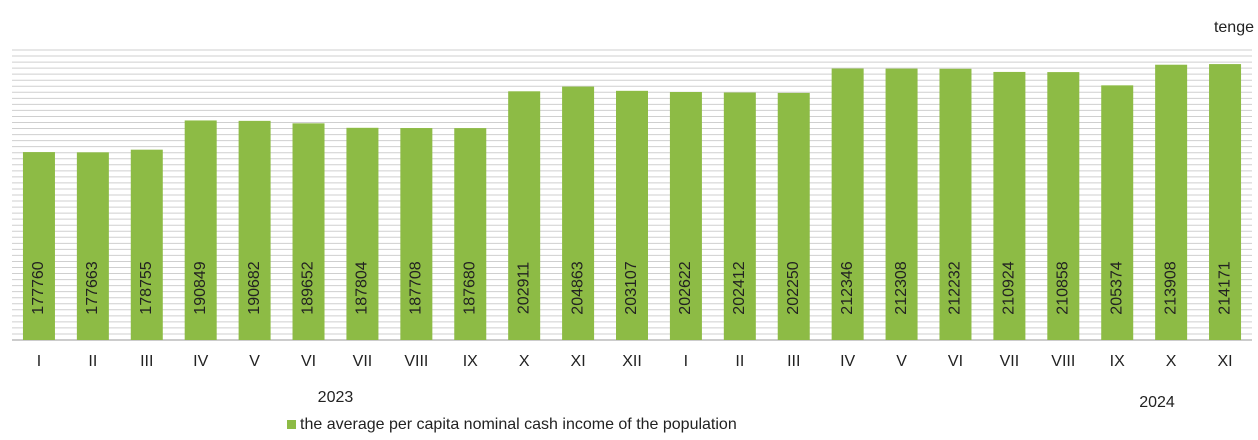  What do you see at coordinates (523, 288) in the screenshot?
I see `value-label: 202911` at bounding box center [523, 288].